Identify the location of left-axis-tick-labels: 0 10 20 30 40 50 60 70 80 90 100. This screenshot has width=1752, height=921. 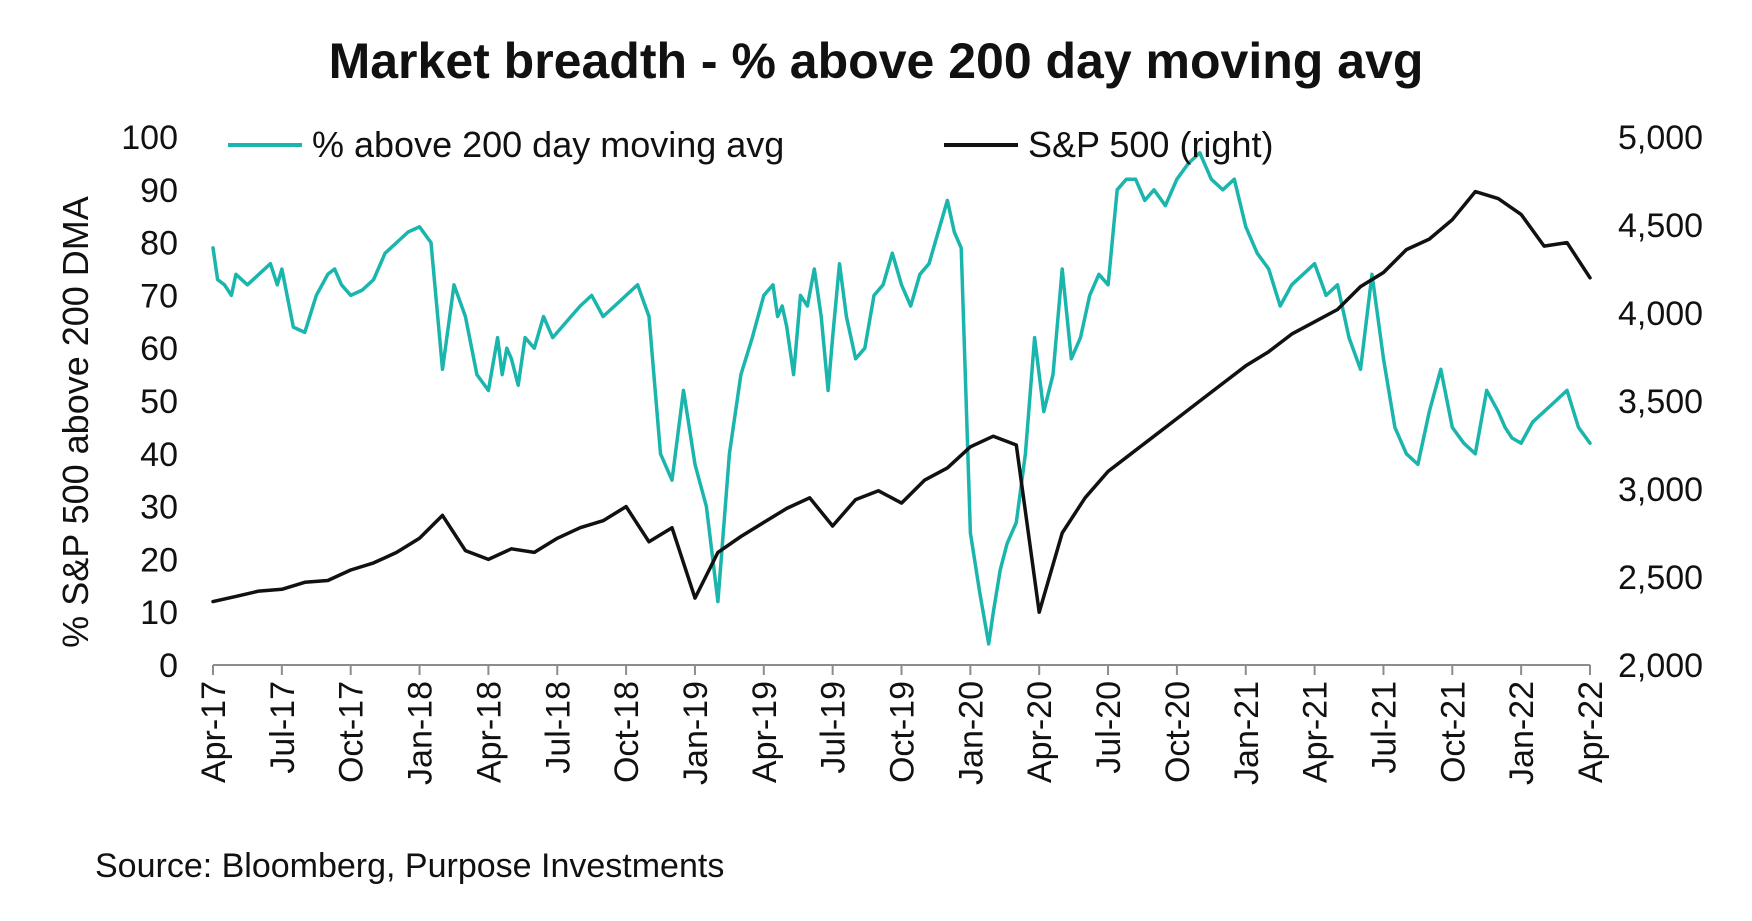
(149, 402).